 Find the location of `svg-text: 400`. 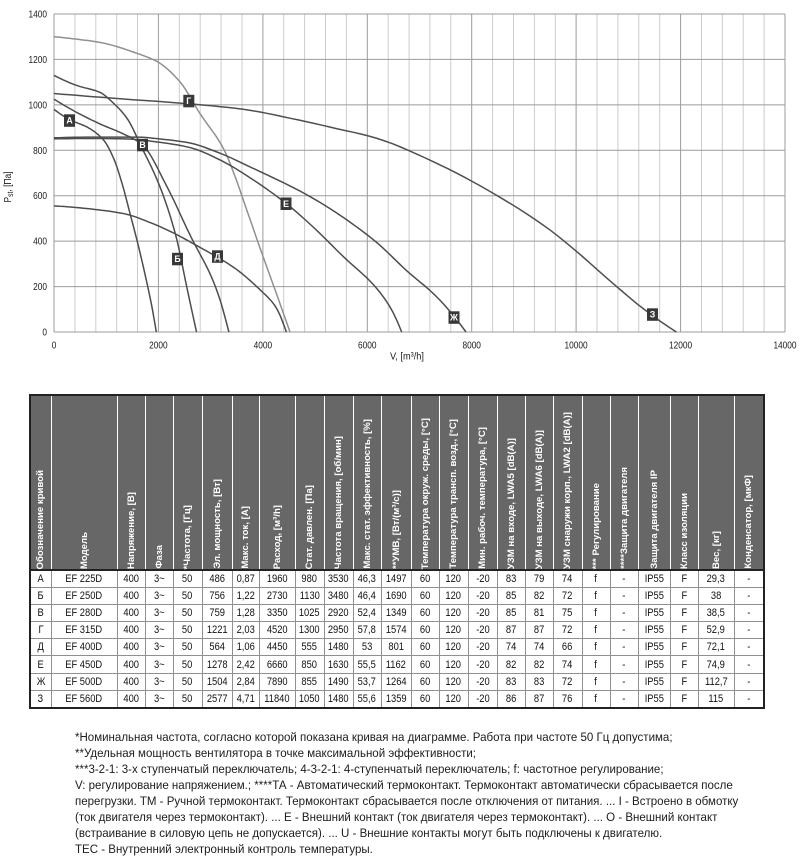

svg-text: 400 is located at coordinates (40, 242).